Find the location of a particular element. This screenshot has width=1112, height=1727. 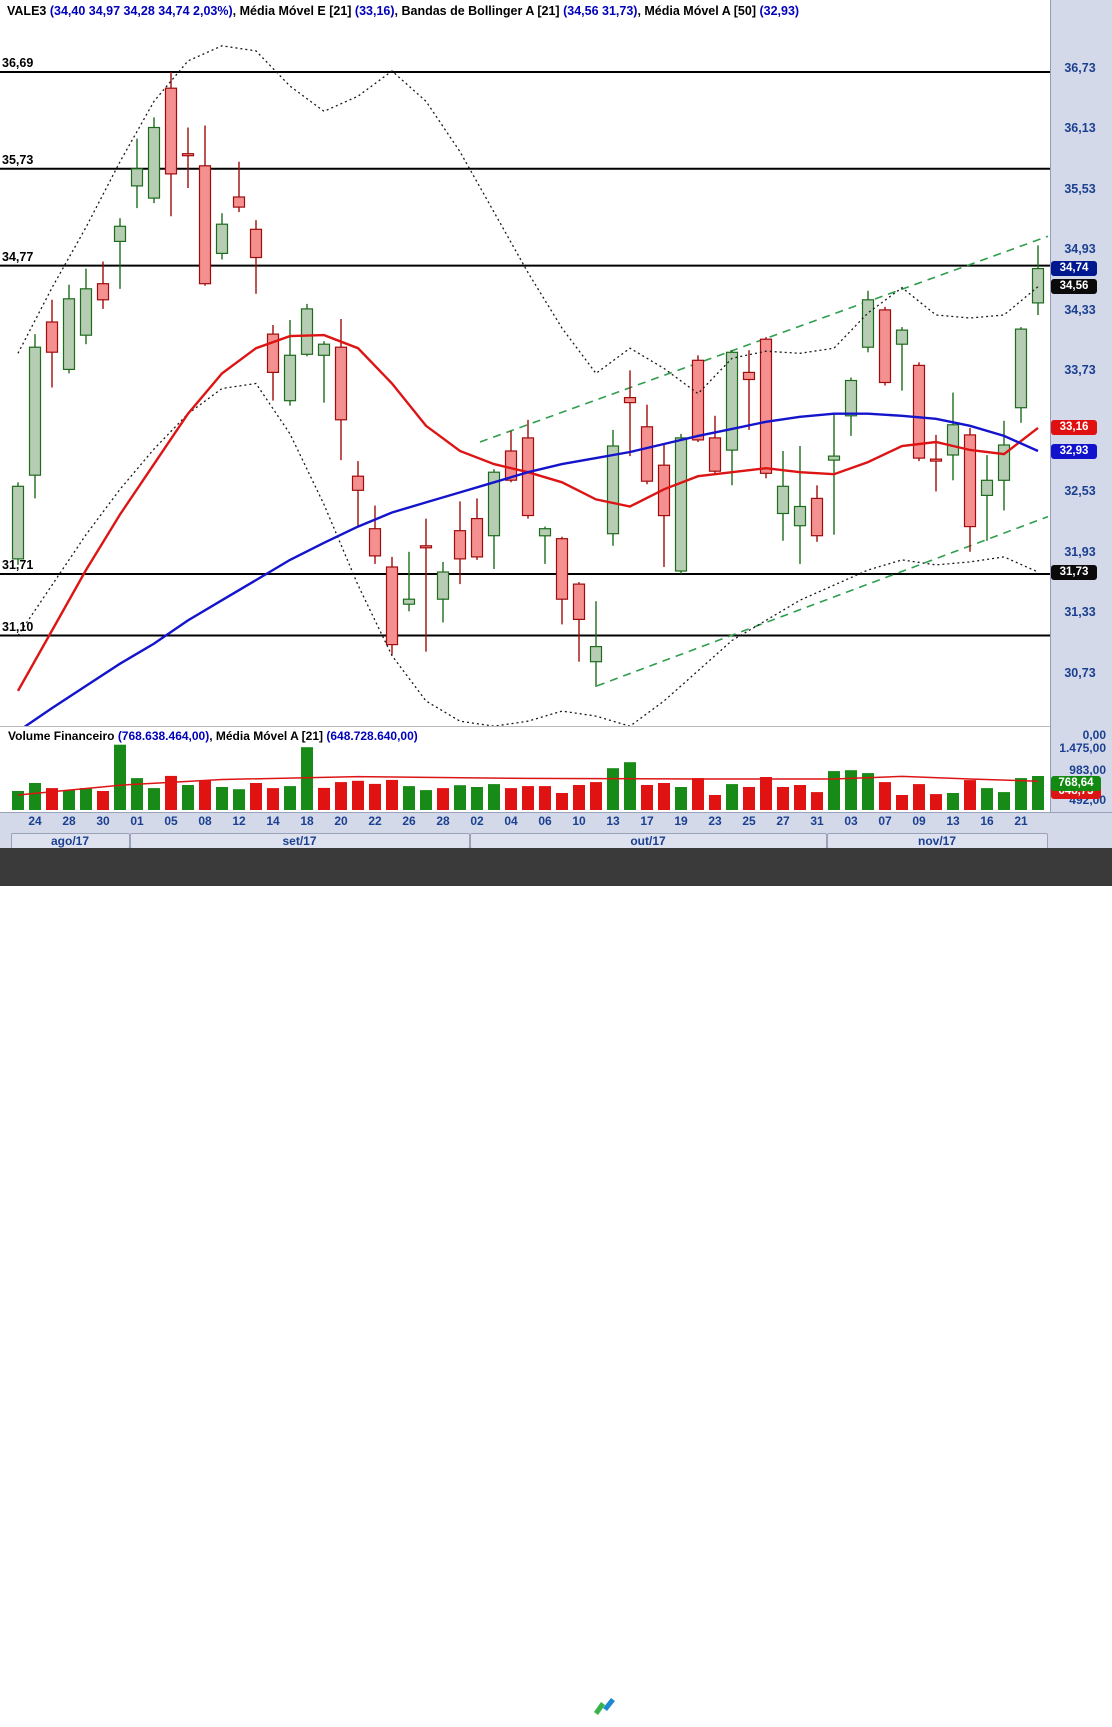

pane-separator is located at coordinates (525, 726).